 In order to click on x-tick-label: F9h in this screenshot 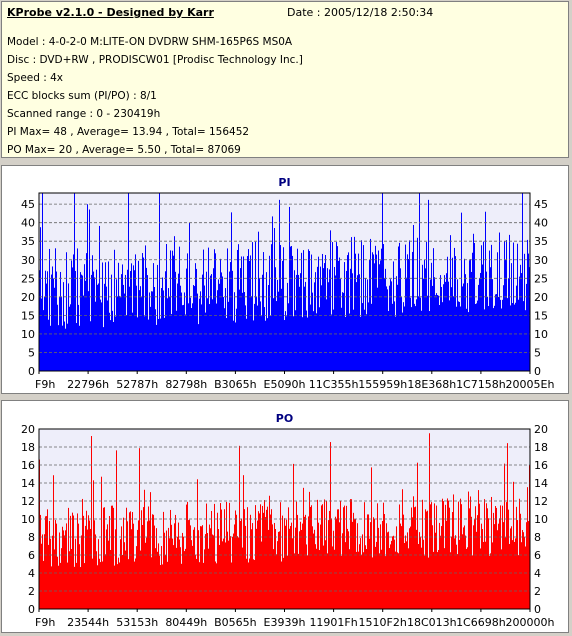, I will do `click(45, 384)`.